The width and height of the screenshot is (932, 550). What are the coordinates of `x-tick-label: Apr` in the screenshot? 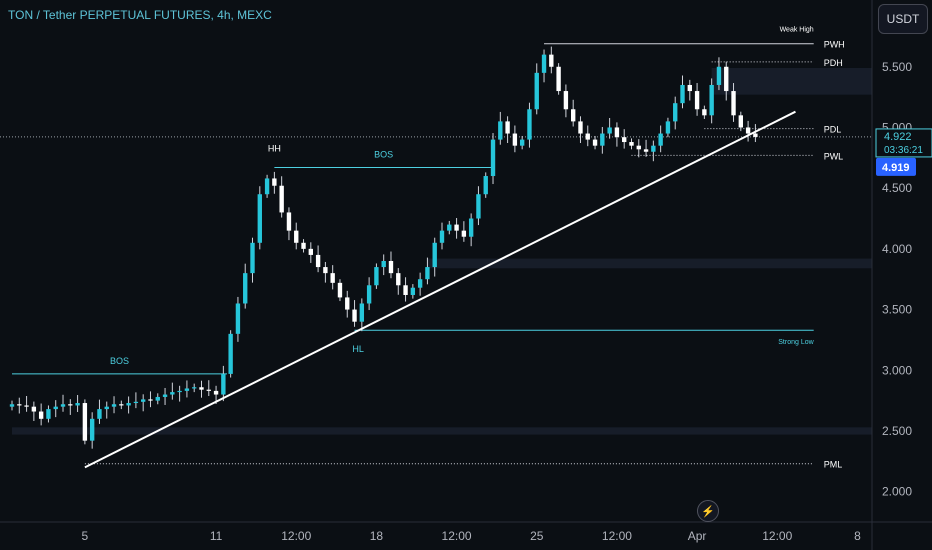 It's located at (697, 536).